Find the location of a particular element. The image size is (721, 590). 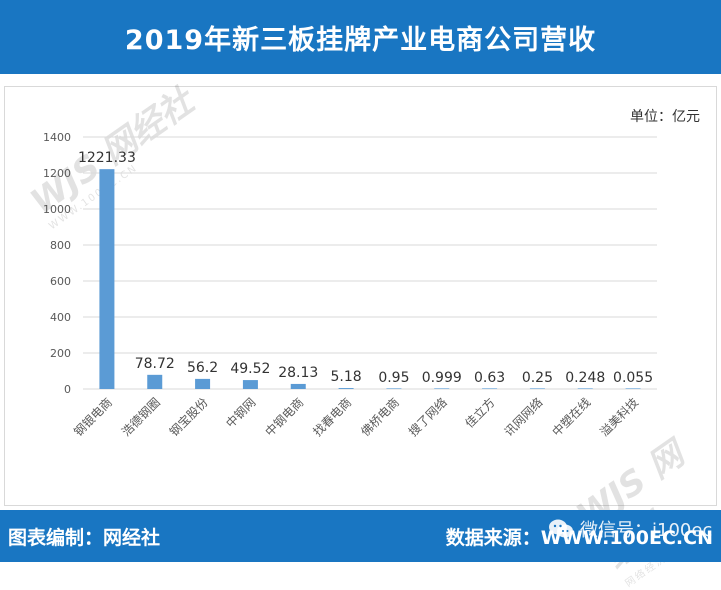

title-bar: 2019年新三板挂牌产业电商公司营收 is located at coordinates (360, 37).